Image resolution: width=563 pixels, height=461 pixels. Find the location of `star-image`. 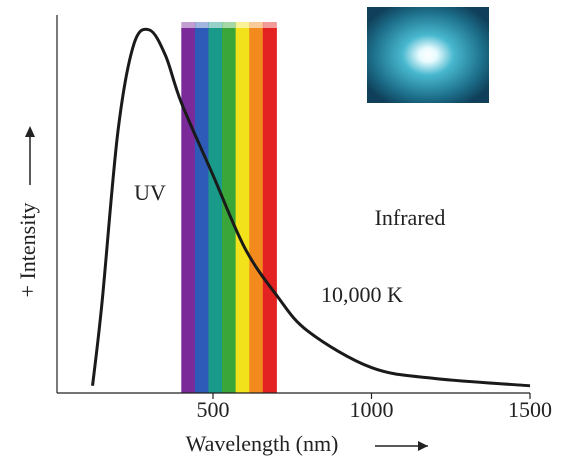

star-image is located at coordinates (428, 55).